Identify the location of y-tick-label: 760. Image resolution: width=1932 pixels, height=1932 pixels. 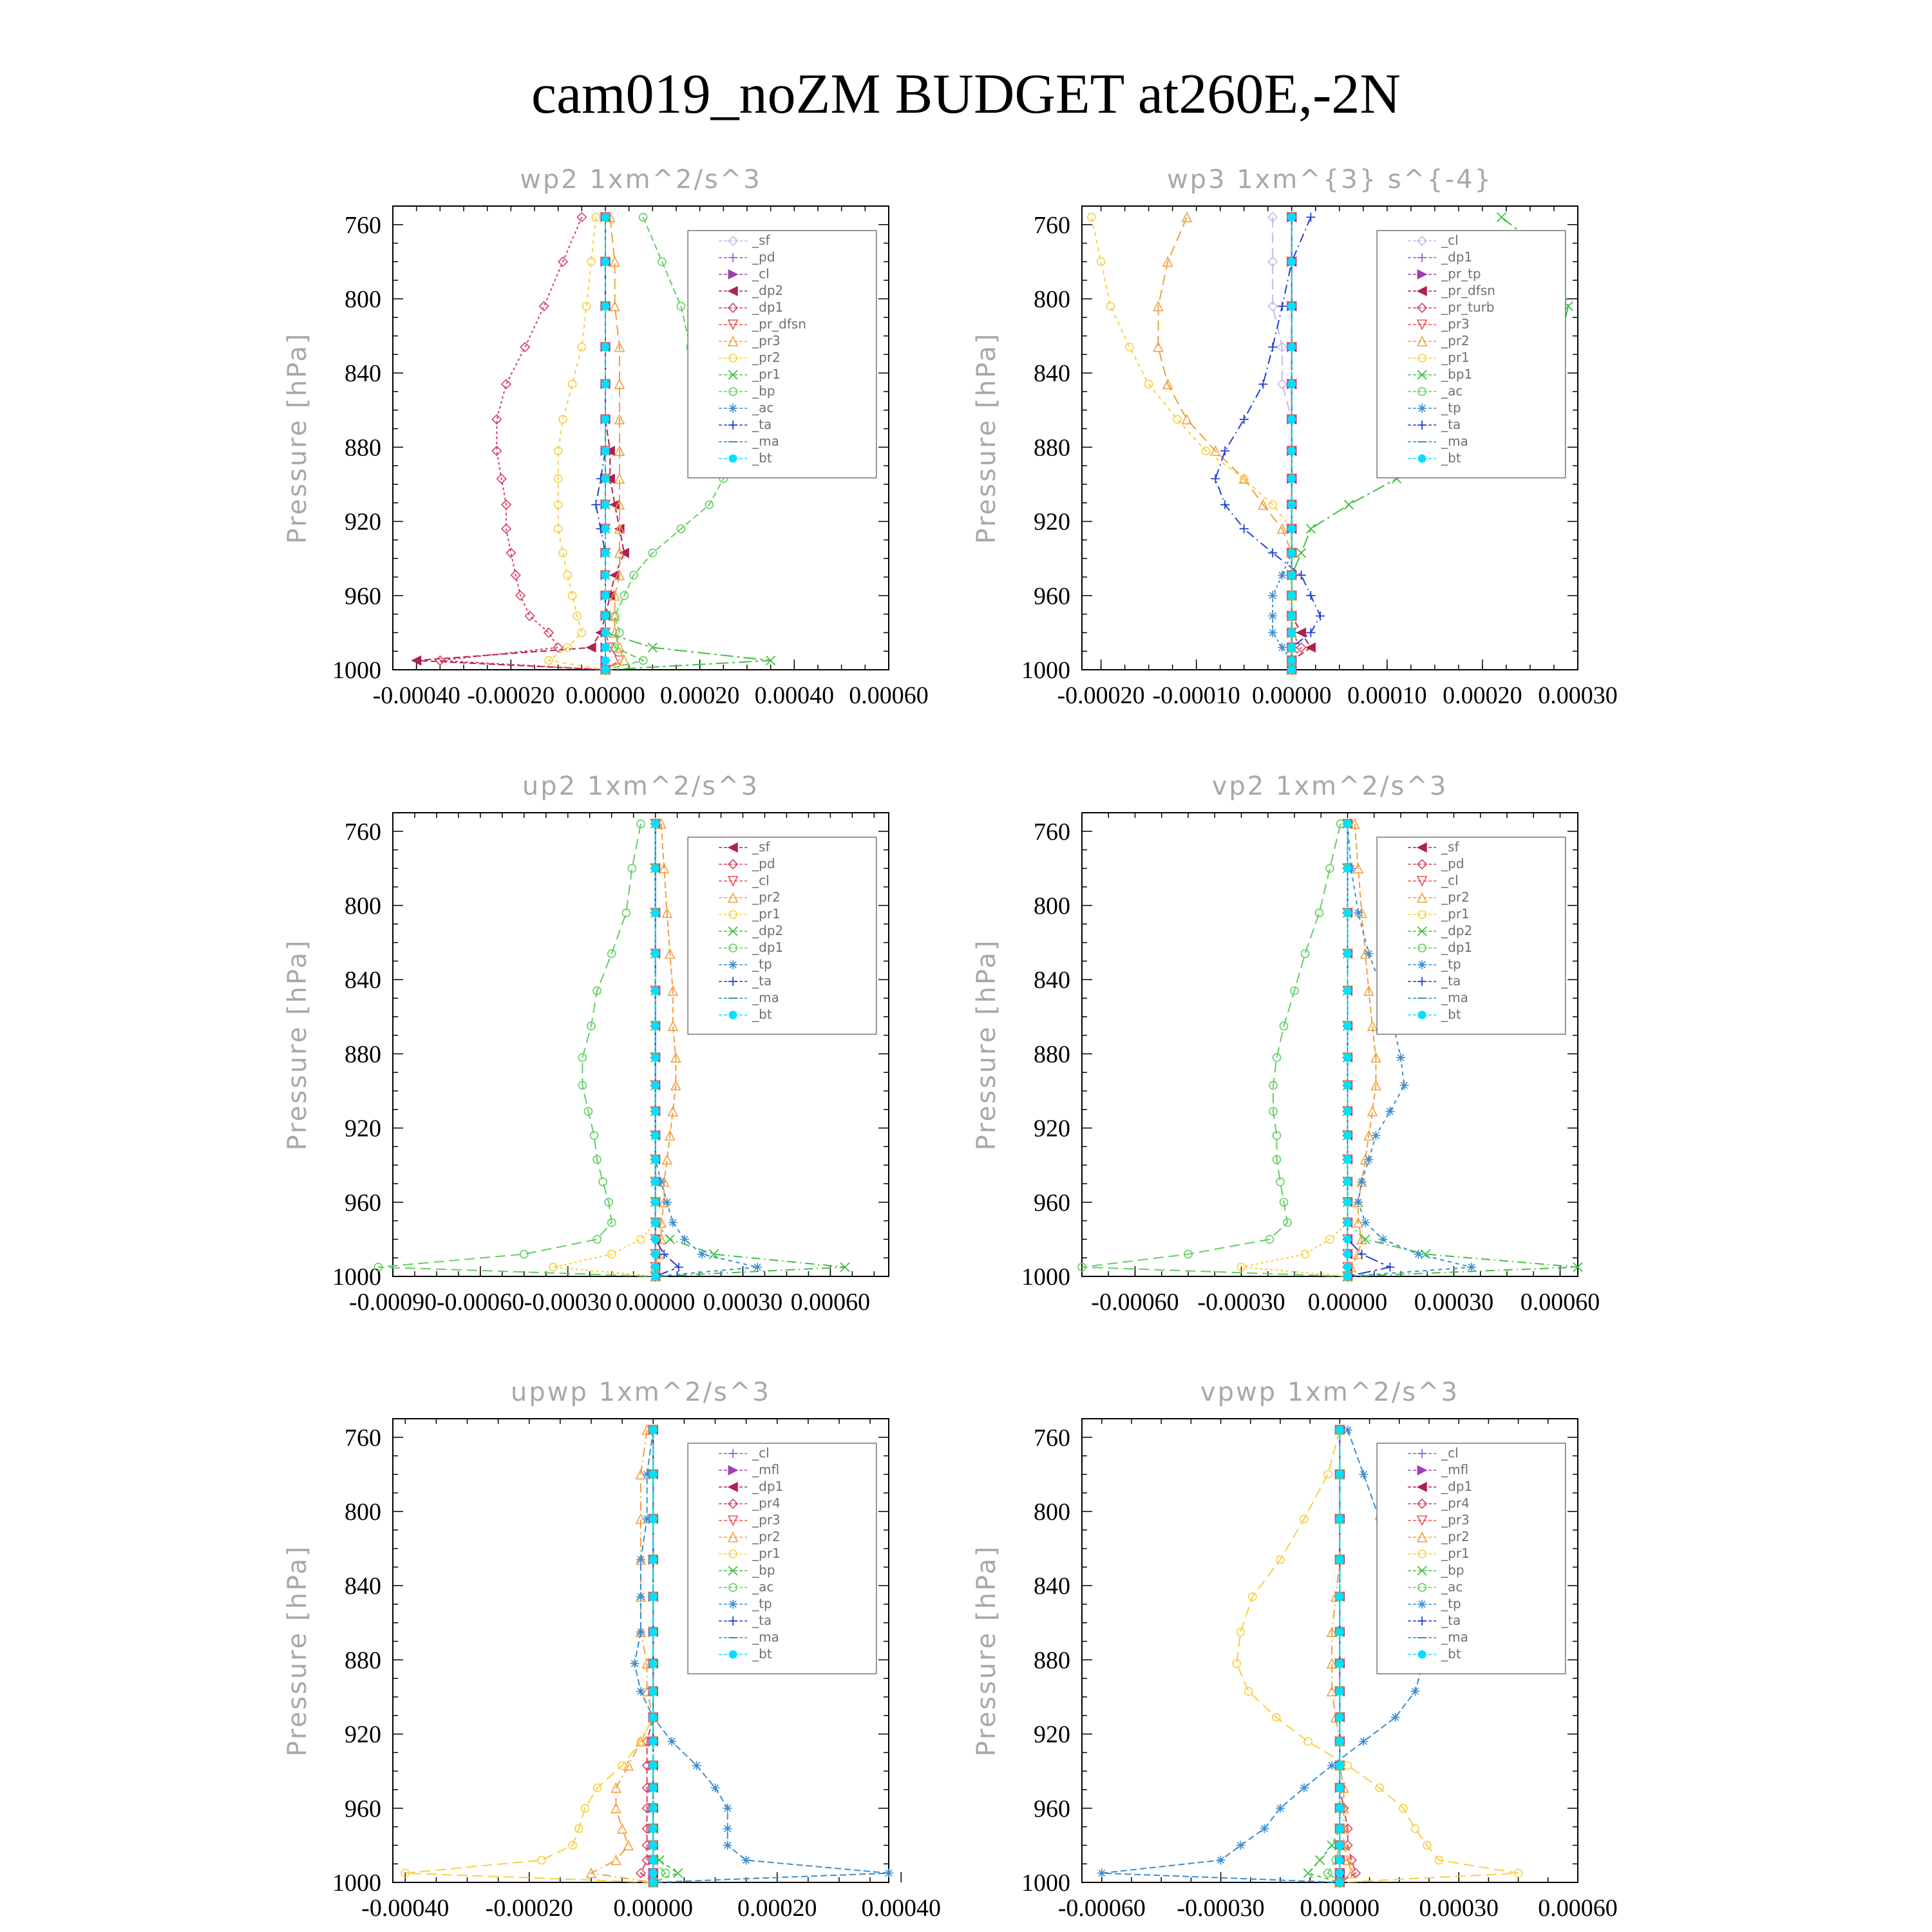
(363, 833).